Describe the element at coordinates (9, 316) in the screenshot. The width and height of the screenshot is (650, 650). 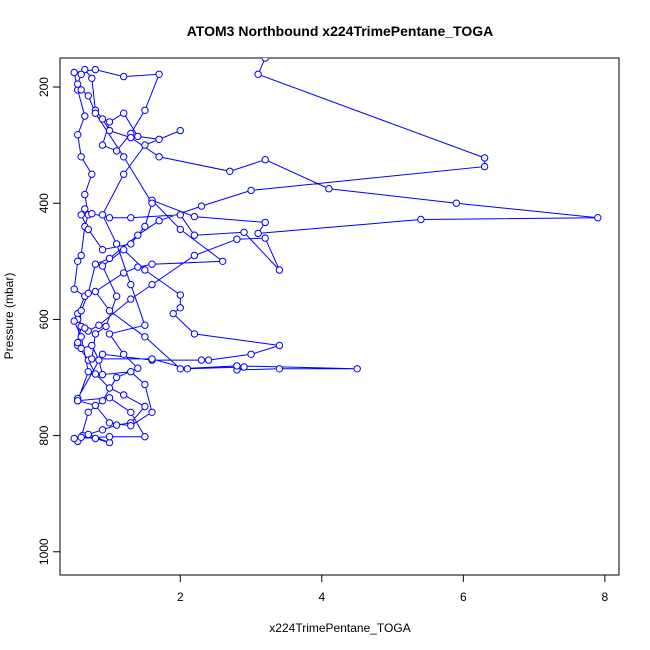
I see `y-axis-label: Pressure (mbar)` at that location.